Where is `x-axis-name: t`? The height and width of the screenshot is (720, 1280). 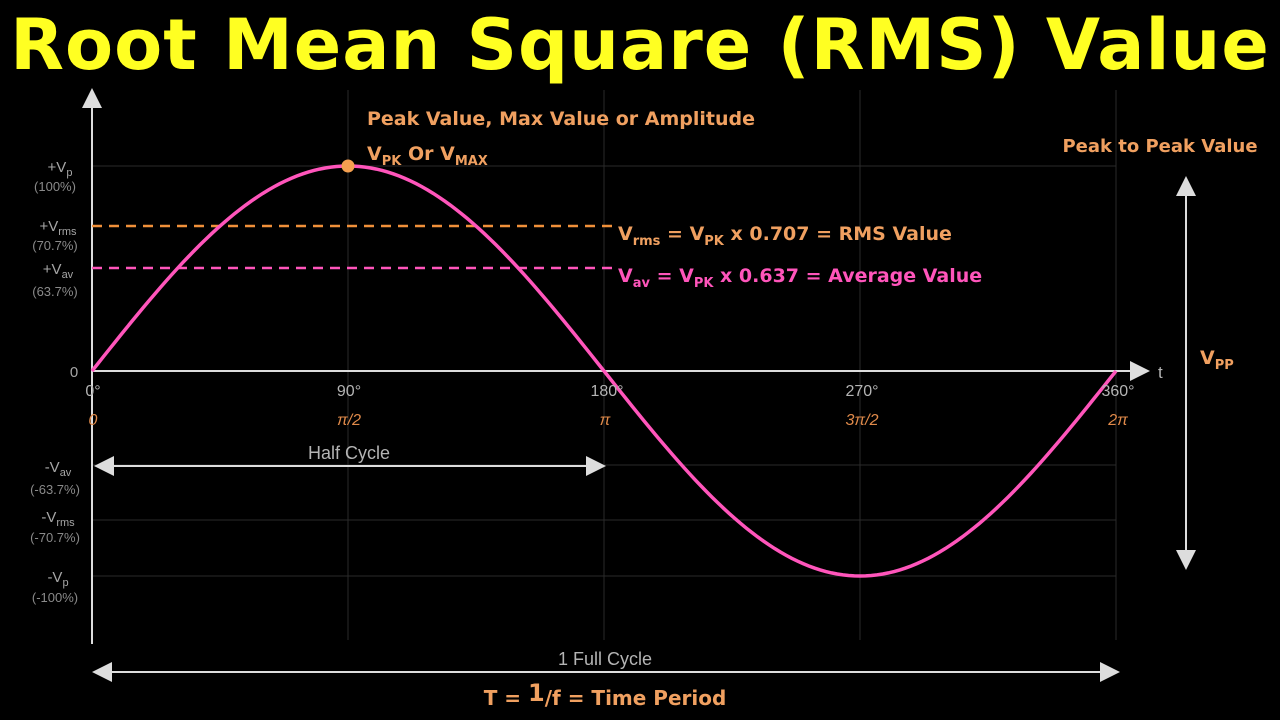
x-axis-name: t is located at coordinates (1160, 372).